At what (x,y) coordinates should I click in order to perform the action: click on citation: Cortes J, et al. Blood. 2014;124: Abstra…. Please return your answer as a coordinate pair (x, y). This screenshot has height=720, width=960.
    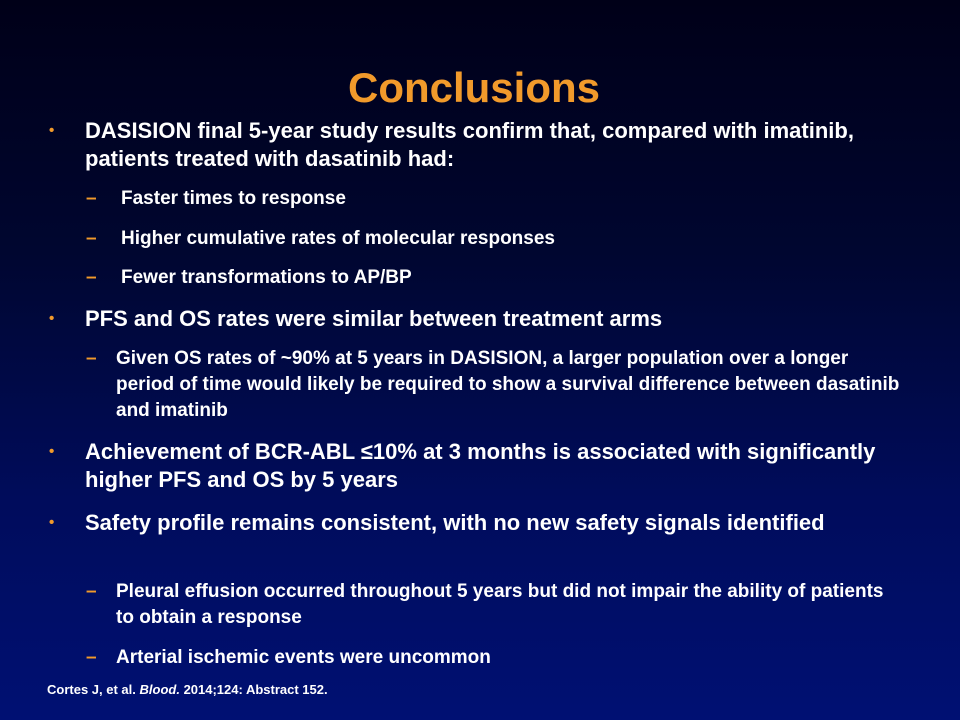
    Looking at the image, I should click on (187, 690).